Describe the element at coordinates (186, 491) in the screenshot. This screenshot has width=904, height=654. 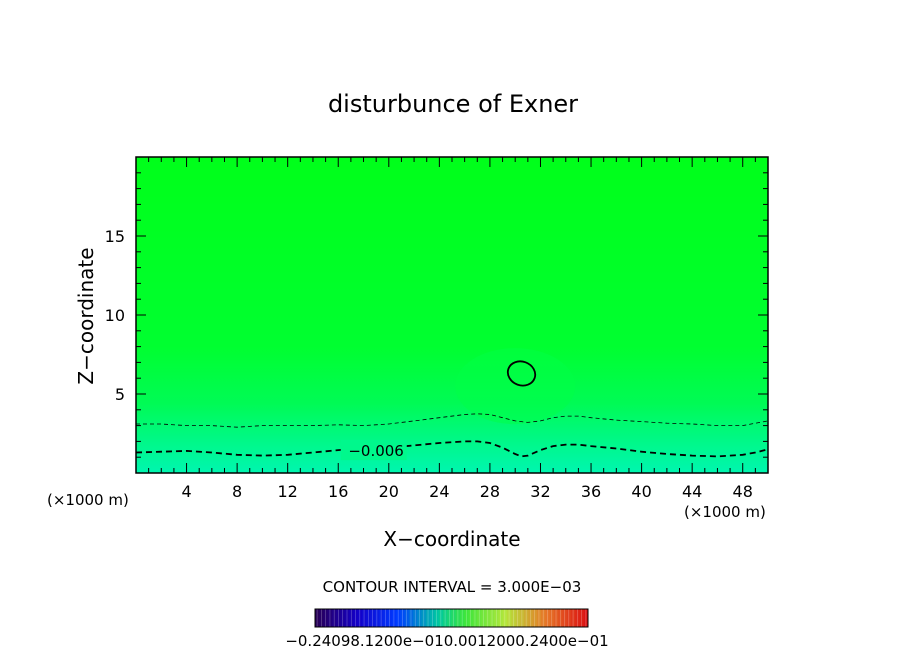
I see `x-tick-label: 4` at that location.